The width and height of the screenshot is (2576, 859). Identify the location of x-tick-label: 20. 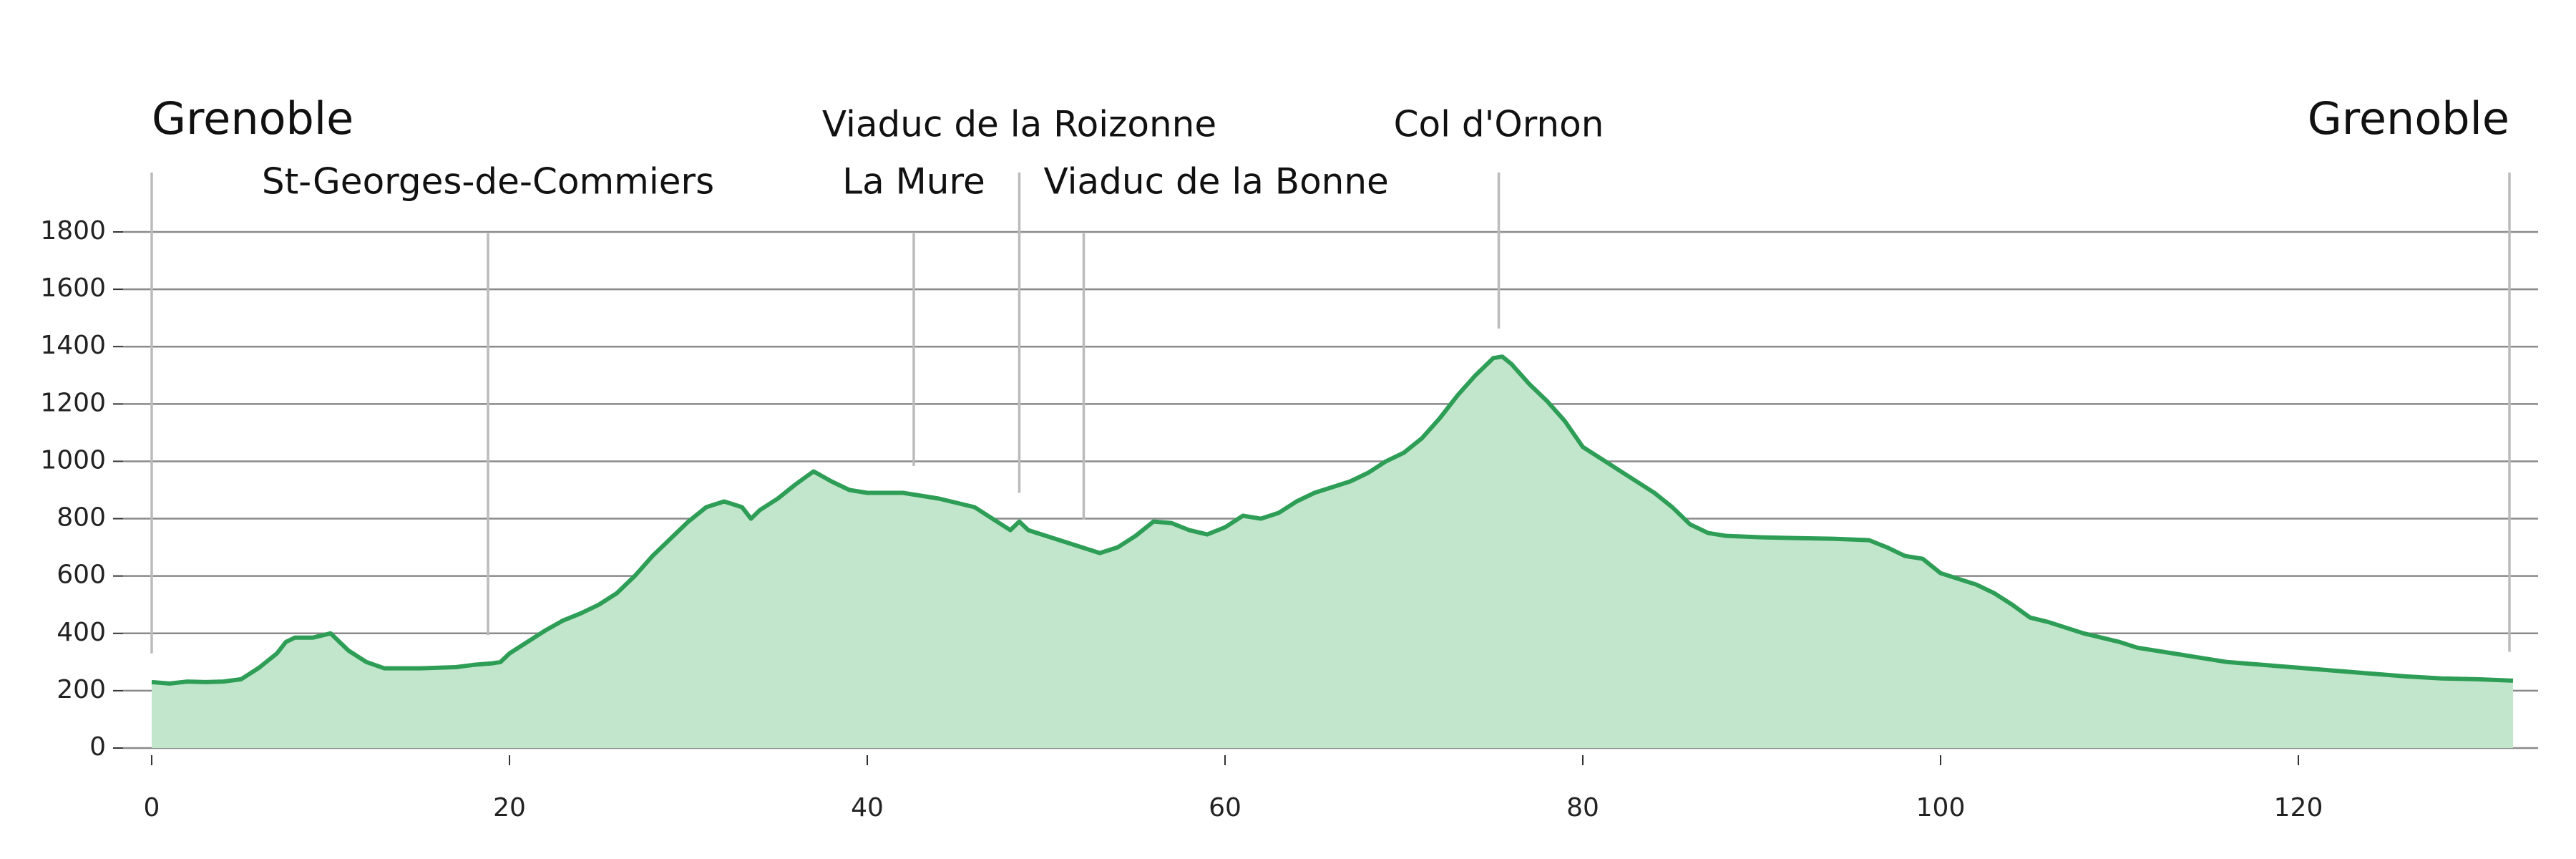
(509, 807).